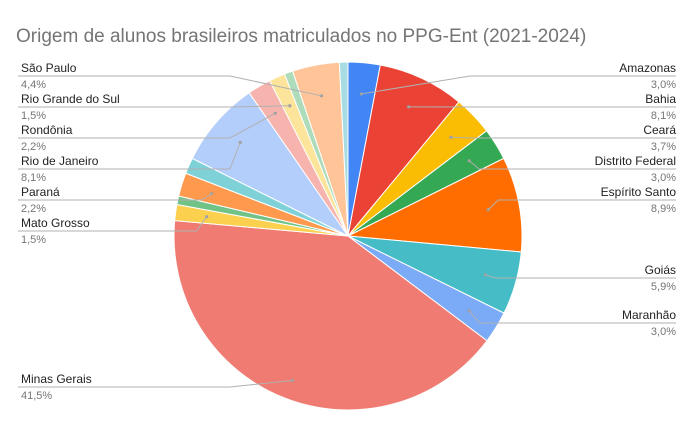 Image resolution: width=696 pixels, height=430 pixels. I want to click on slice-percent-mato-grosso: 1,5%, so click(33, 240).